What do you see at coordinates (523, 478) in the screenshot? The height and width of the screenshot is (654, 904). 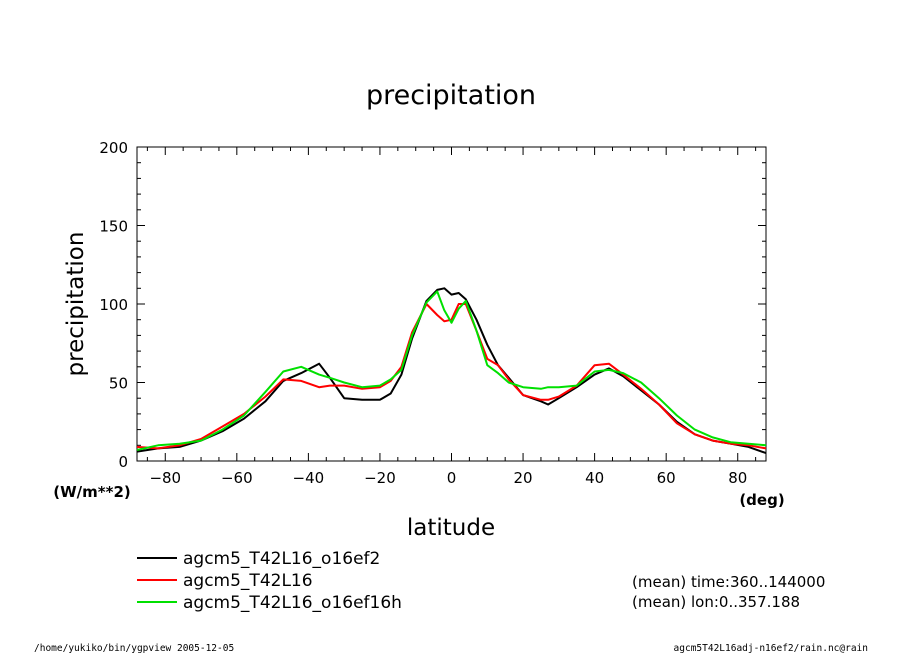 I see `x-tick-label: 20` at bounding box center [523, 478].